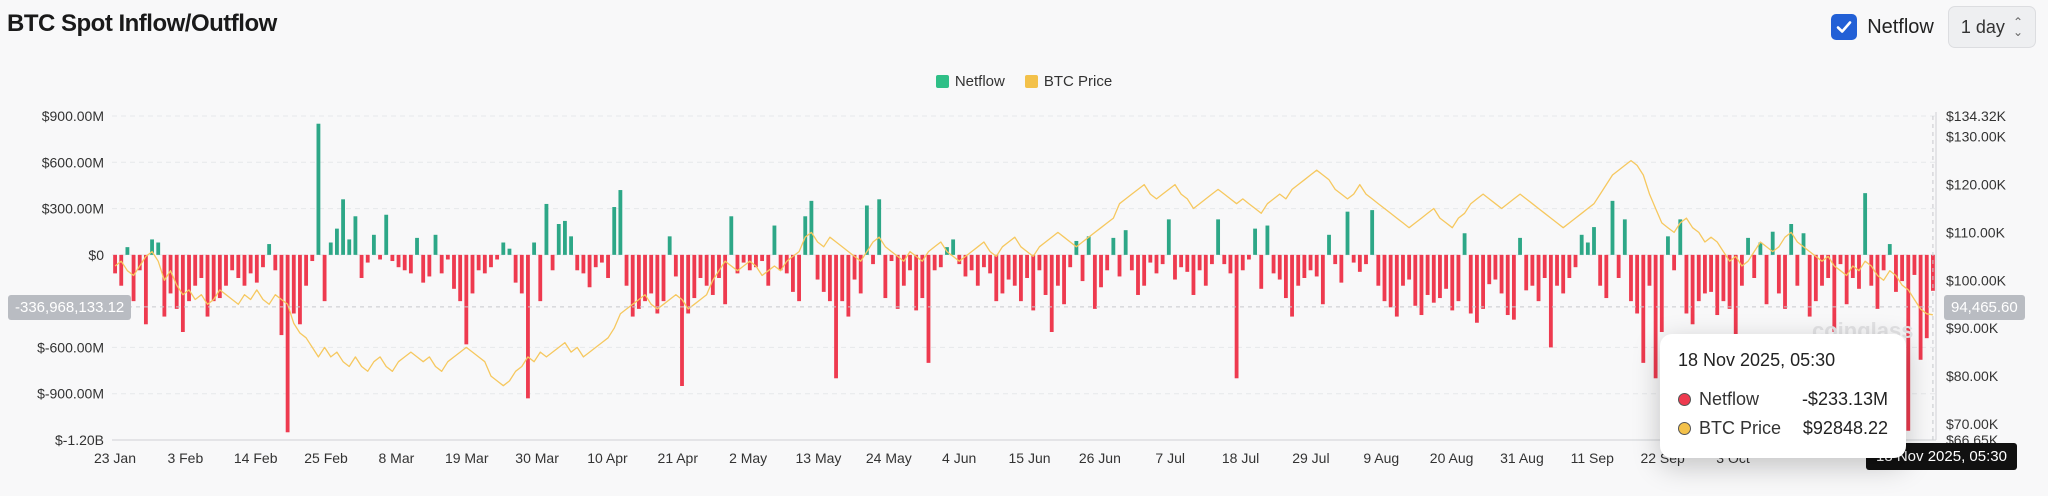 The height and width of the screenshot is (496, 2048). Describe the element at coordinates (396, 458) in the screenshot. I see `x-tick-label: 8 Mar` at that location.